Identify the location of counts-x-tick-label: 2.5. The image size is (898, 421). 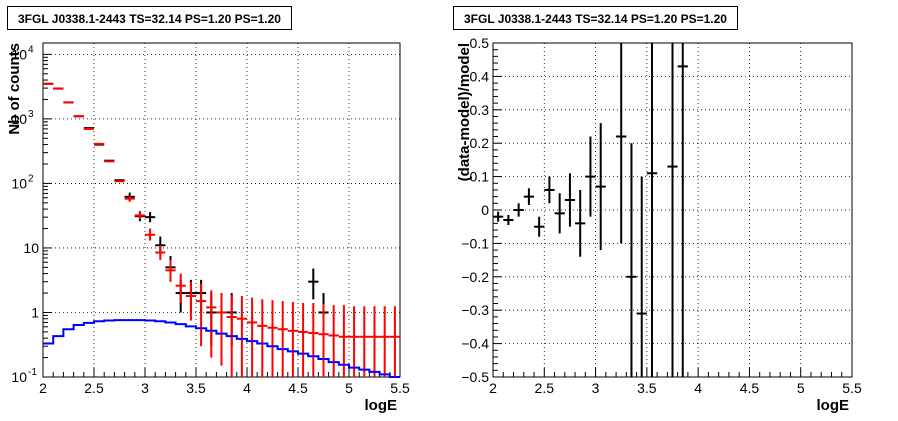
(94, 388).